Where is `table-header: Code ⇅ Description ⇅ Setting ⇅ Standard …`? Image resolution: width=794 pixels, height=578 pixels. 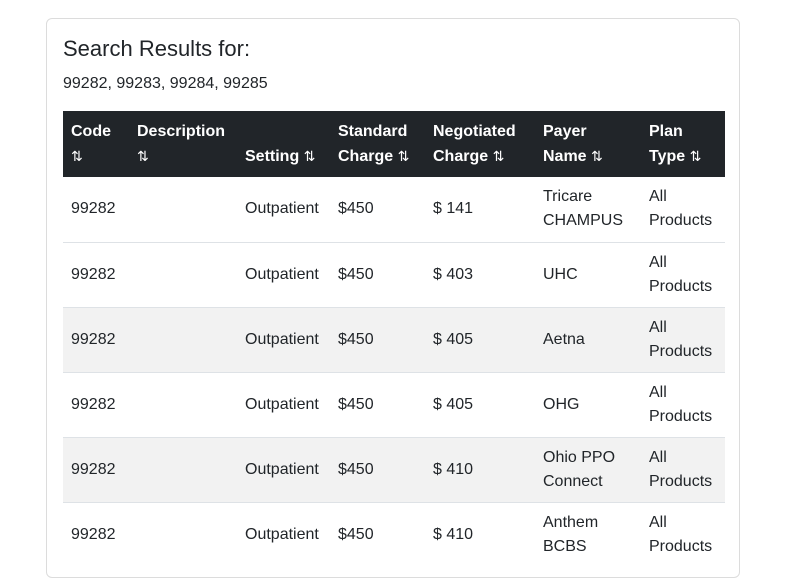
table-header: Code ⇅ Description ⇅ Setting ⇅ Standard … is located at coordinates (394, 144).